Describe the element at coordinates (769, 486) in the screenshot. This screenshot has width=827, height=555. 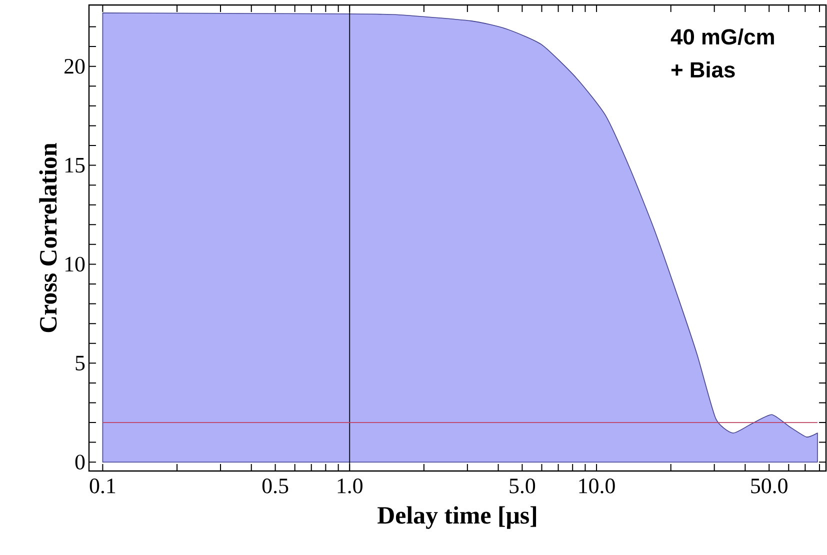
I see `x-tick-label: 50.0` at that location.